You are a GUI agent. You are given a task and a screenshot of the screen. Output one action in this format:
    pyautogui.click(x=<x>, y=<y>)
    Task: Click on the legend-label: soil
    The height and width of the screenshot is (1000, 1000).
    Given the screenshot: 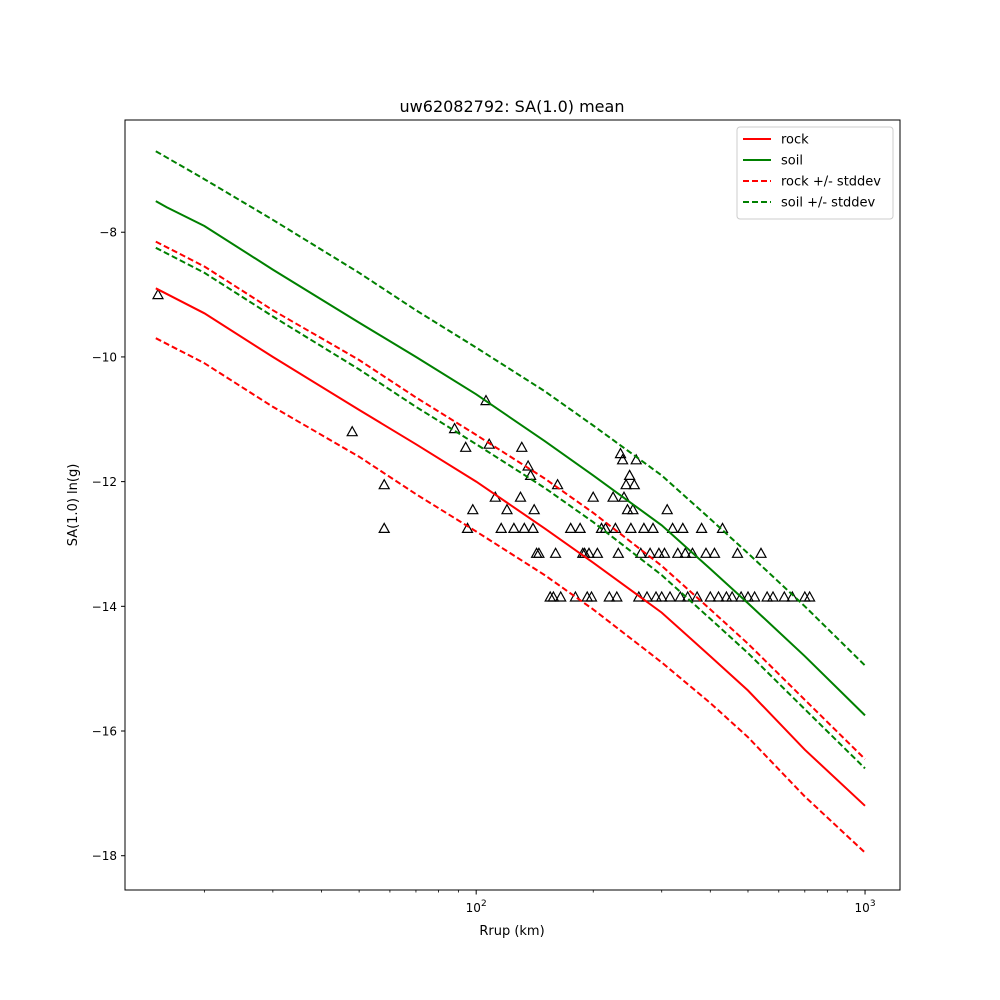 What is the action you would take?
    pyautogui.click(x=792, y=161)
    